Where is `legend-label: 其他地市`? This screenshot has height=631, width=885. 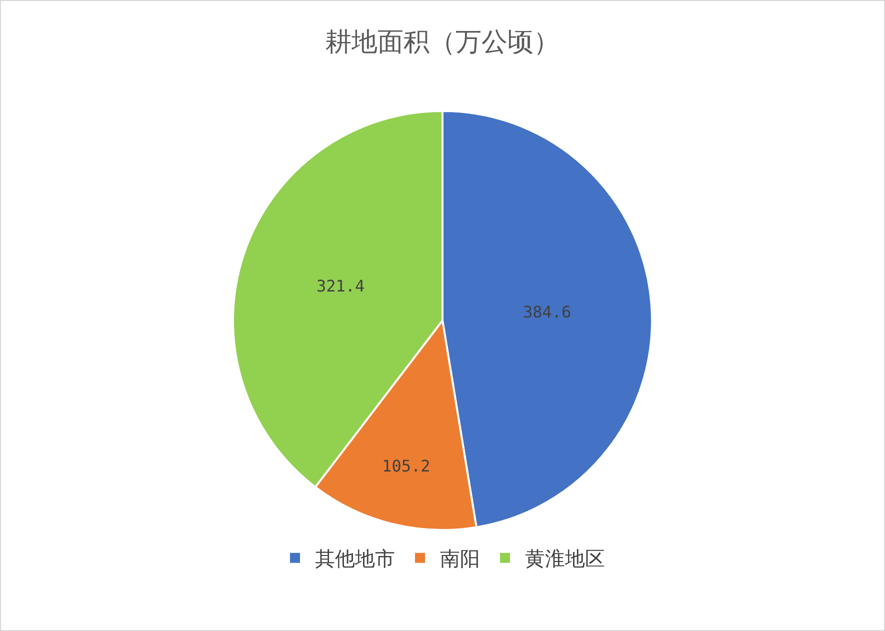
legend-label: 其他地市 is located at coordinates (355, 558).